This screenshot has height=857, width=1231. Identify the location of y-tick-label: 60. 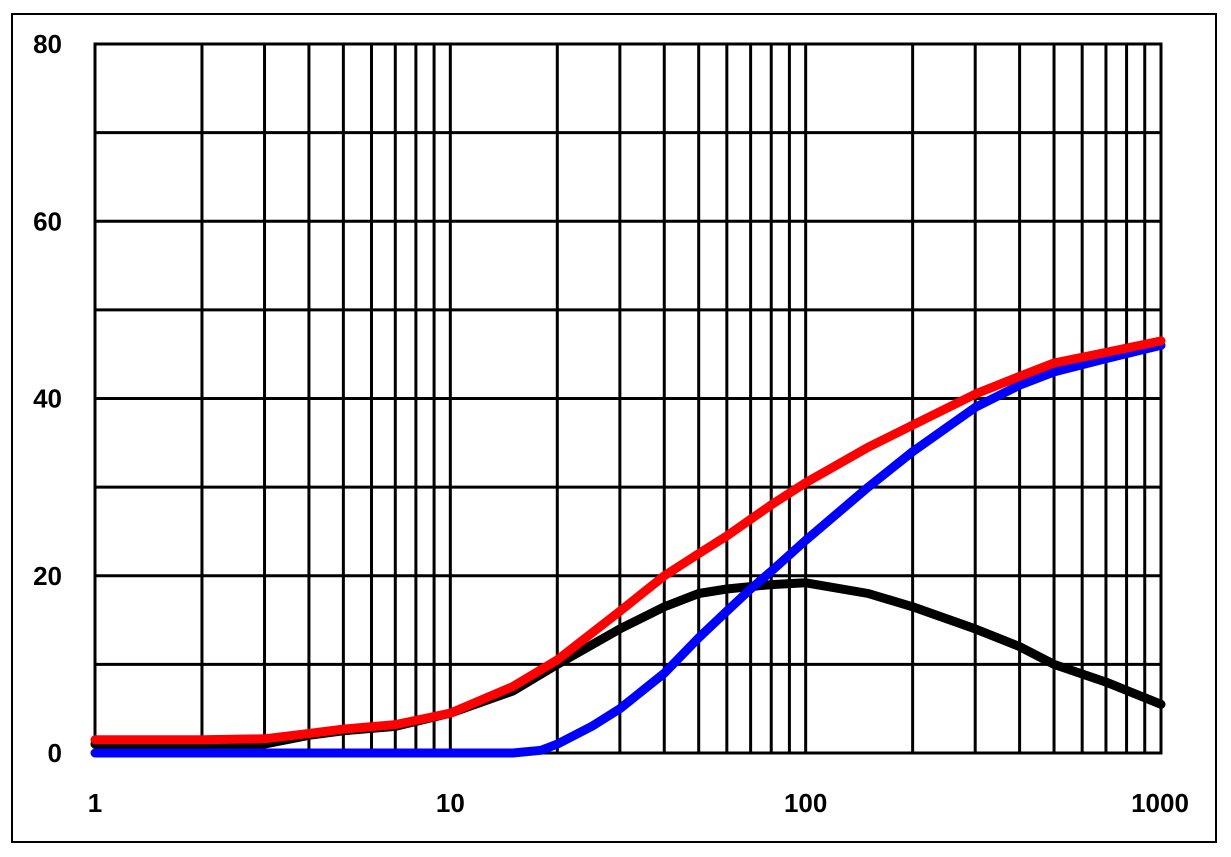
(47, 221).